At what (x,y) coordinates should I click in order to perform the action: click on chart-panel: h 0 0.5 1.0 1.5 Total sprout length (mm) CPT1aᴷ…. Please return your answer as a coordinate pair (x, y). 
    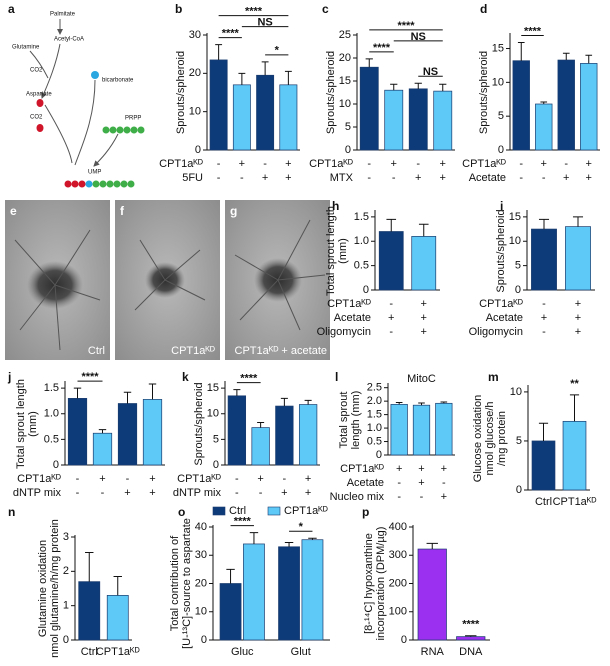
    Looking at the image, I should click on (378, 268).